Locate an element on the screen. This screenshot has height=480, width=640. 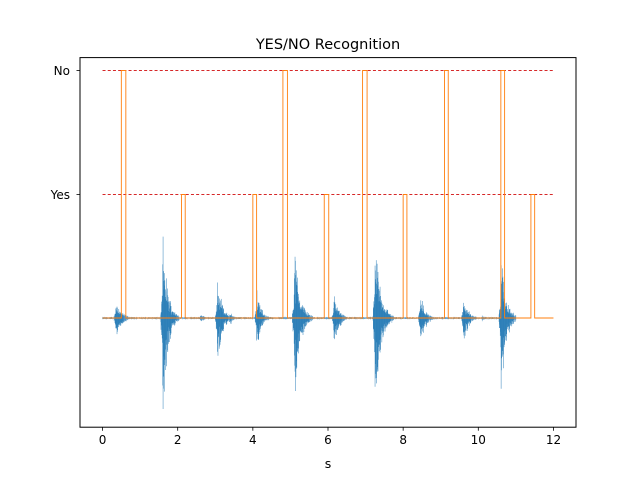
x-tick-label: 8 is located at coordinates (403, 440).